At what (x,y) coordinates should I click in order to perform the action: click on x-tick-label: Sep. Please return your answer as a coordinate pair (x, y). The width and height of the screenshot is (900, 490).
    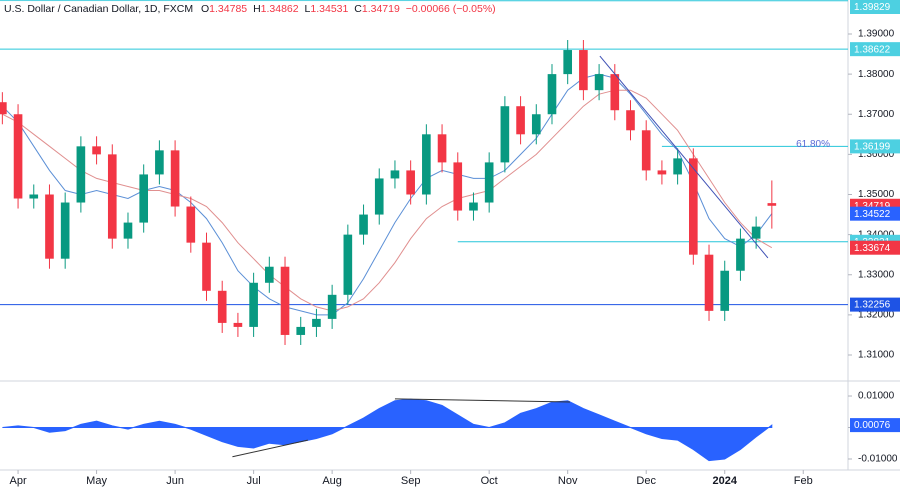
    Looking at the image, I should click on (411, 481).